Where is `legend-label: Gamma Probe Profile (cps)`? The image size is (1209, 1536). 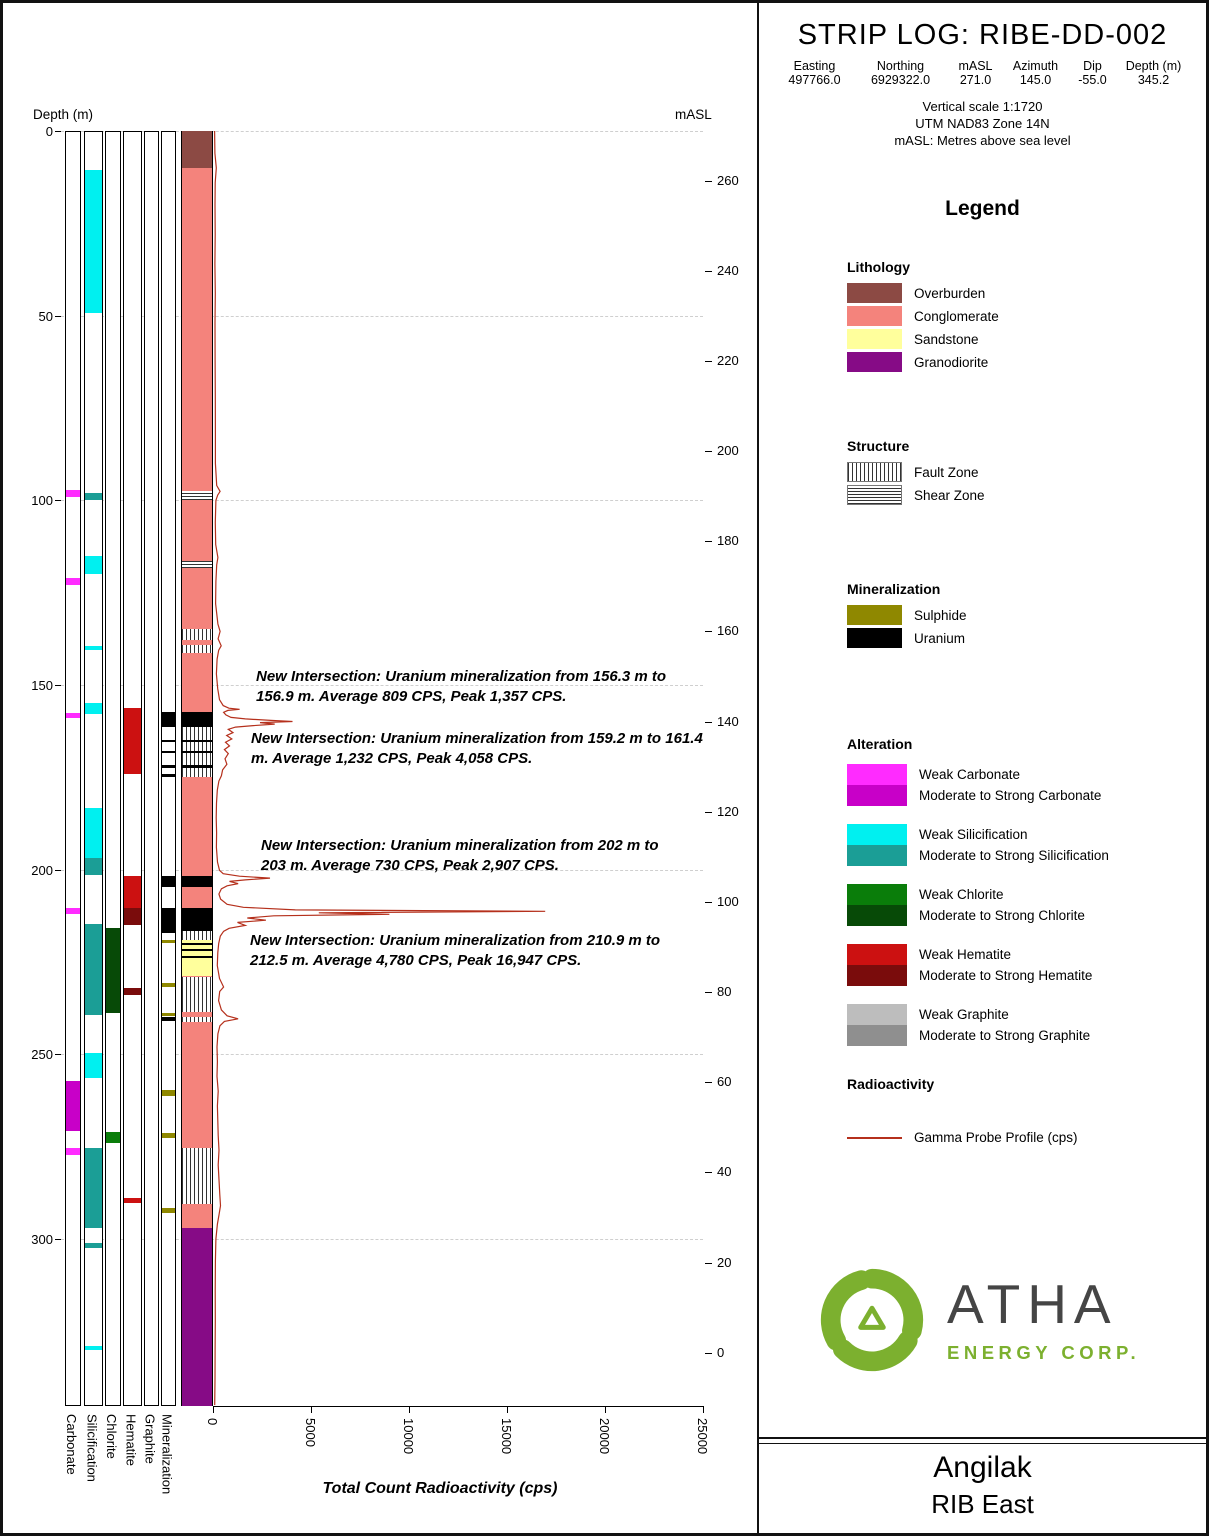
legend-label: Gamma Probe Profile (cps) is located at coordinates (996, 1137).